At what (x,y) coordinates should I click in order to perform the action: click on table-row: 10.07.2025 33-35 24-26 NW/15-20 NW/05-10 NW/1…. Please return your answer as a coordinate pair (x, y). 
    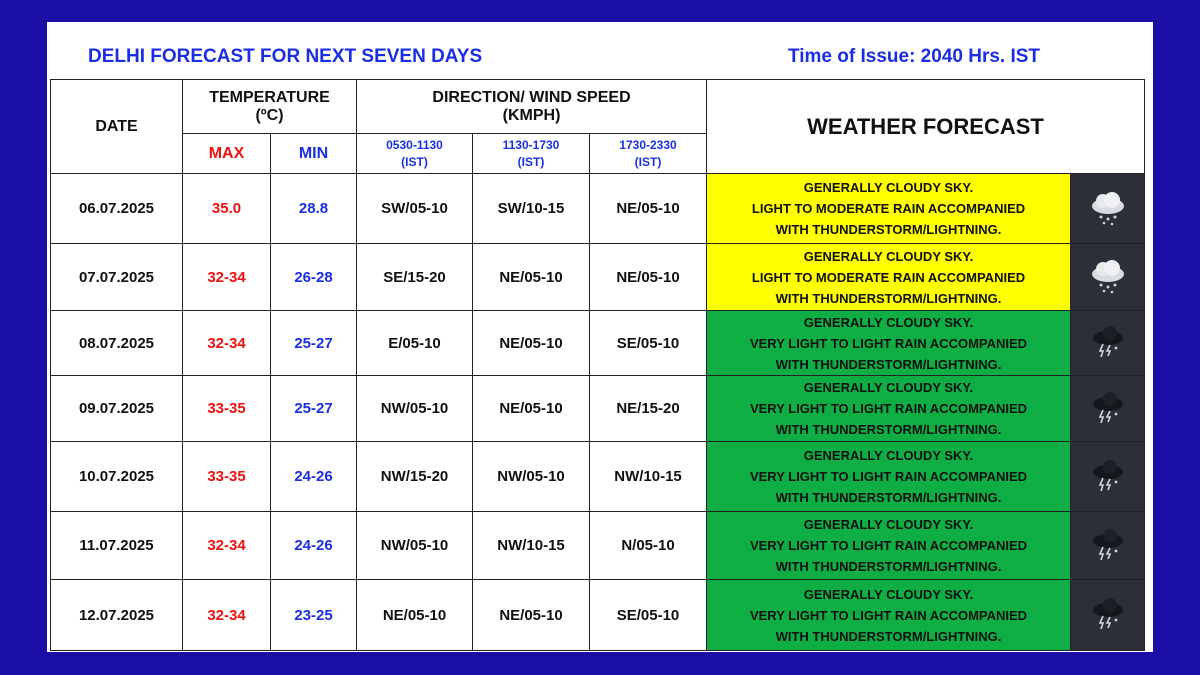
    Looking at the image, I should click on (598, 476).